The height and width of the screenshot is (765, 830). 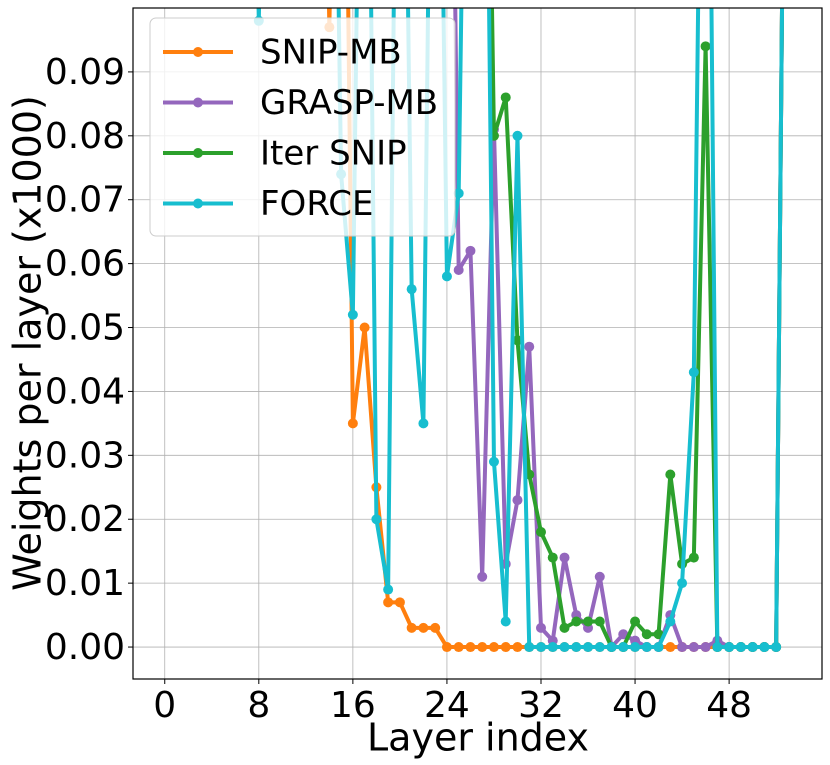 What do you see at coordinates (729, 705) in the screenshot?
I see `x-tick-label: 48` at bounding box center [729, 705].